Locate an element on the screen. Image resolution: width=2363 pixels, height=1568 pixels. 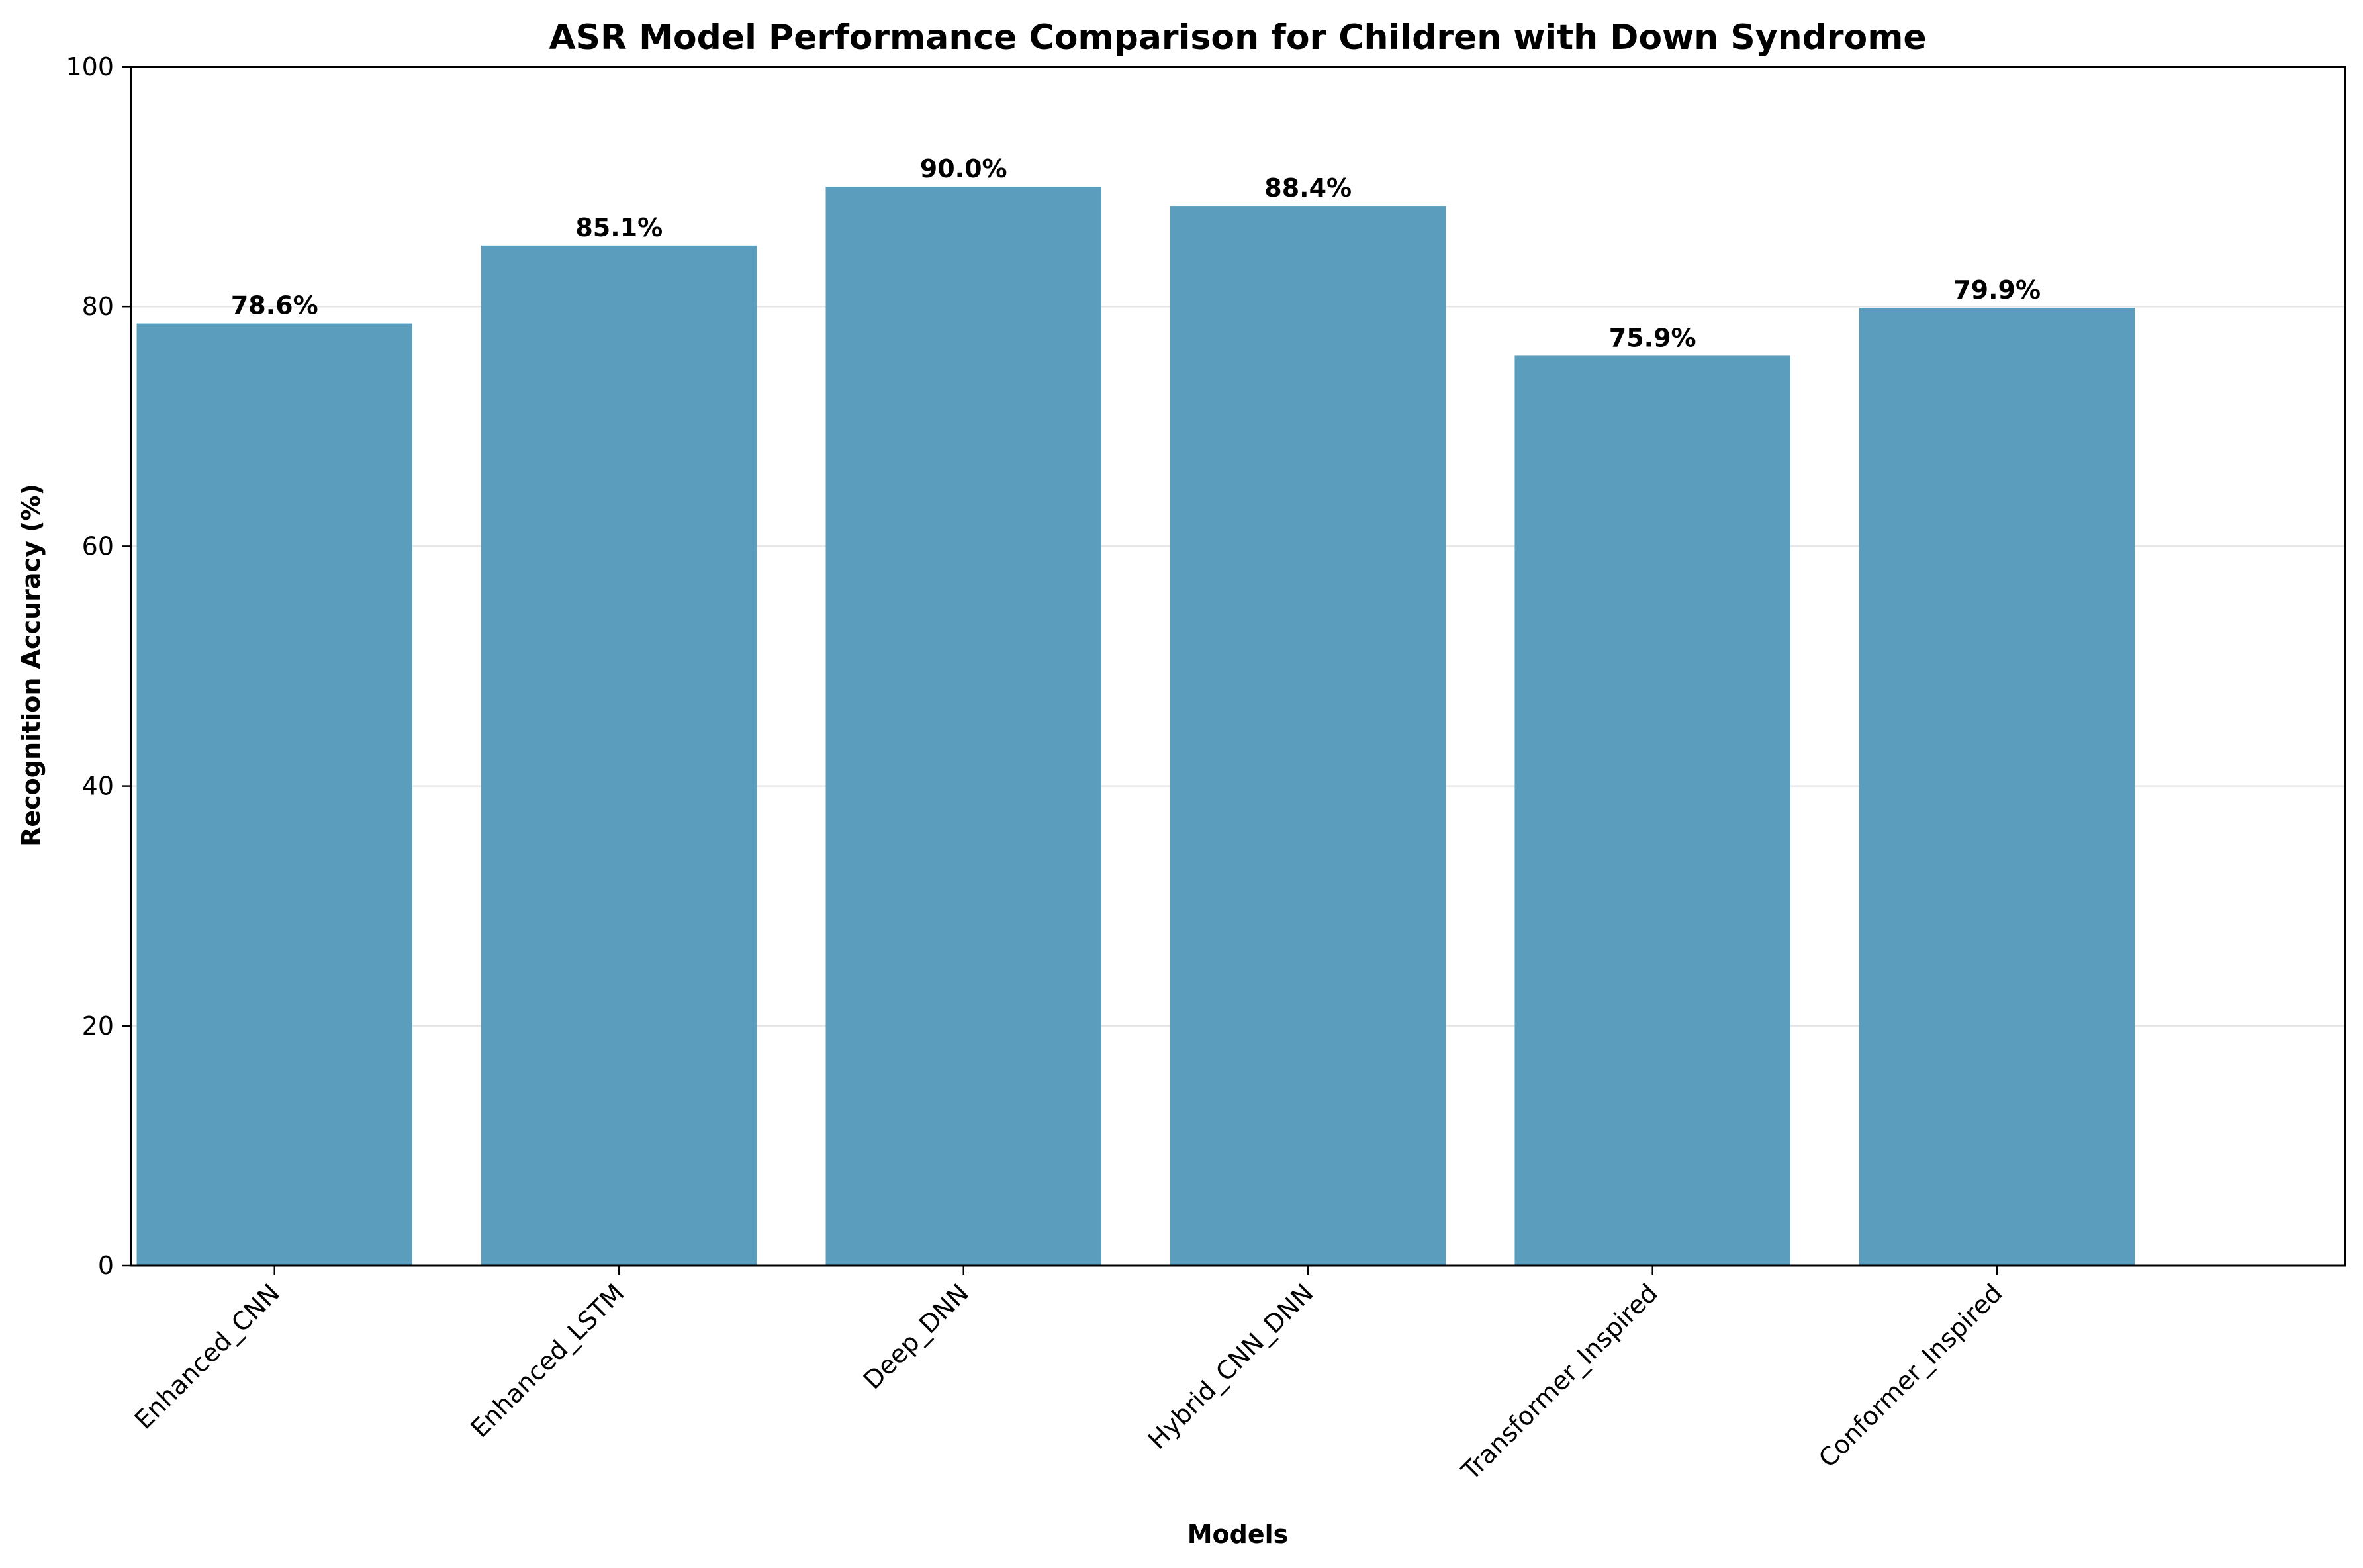
x-tick-label-Enhanced_LSTM: Enhanced_LSTM is located at coordinates (547, 1360).